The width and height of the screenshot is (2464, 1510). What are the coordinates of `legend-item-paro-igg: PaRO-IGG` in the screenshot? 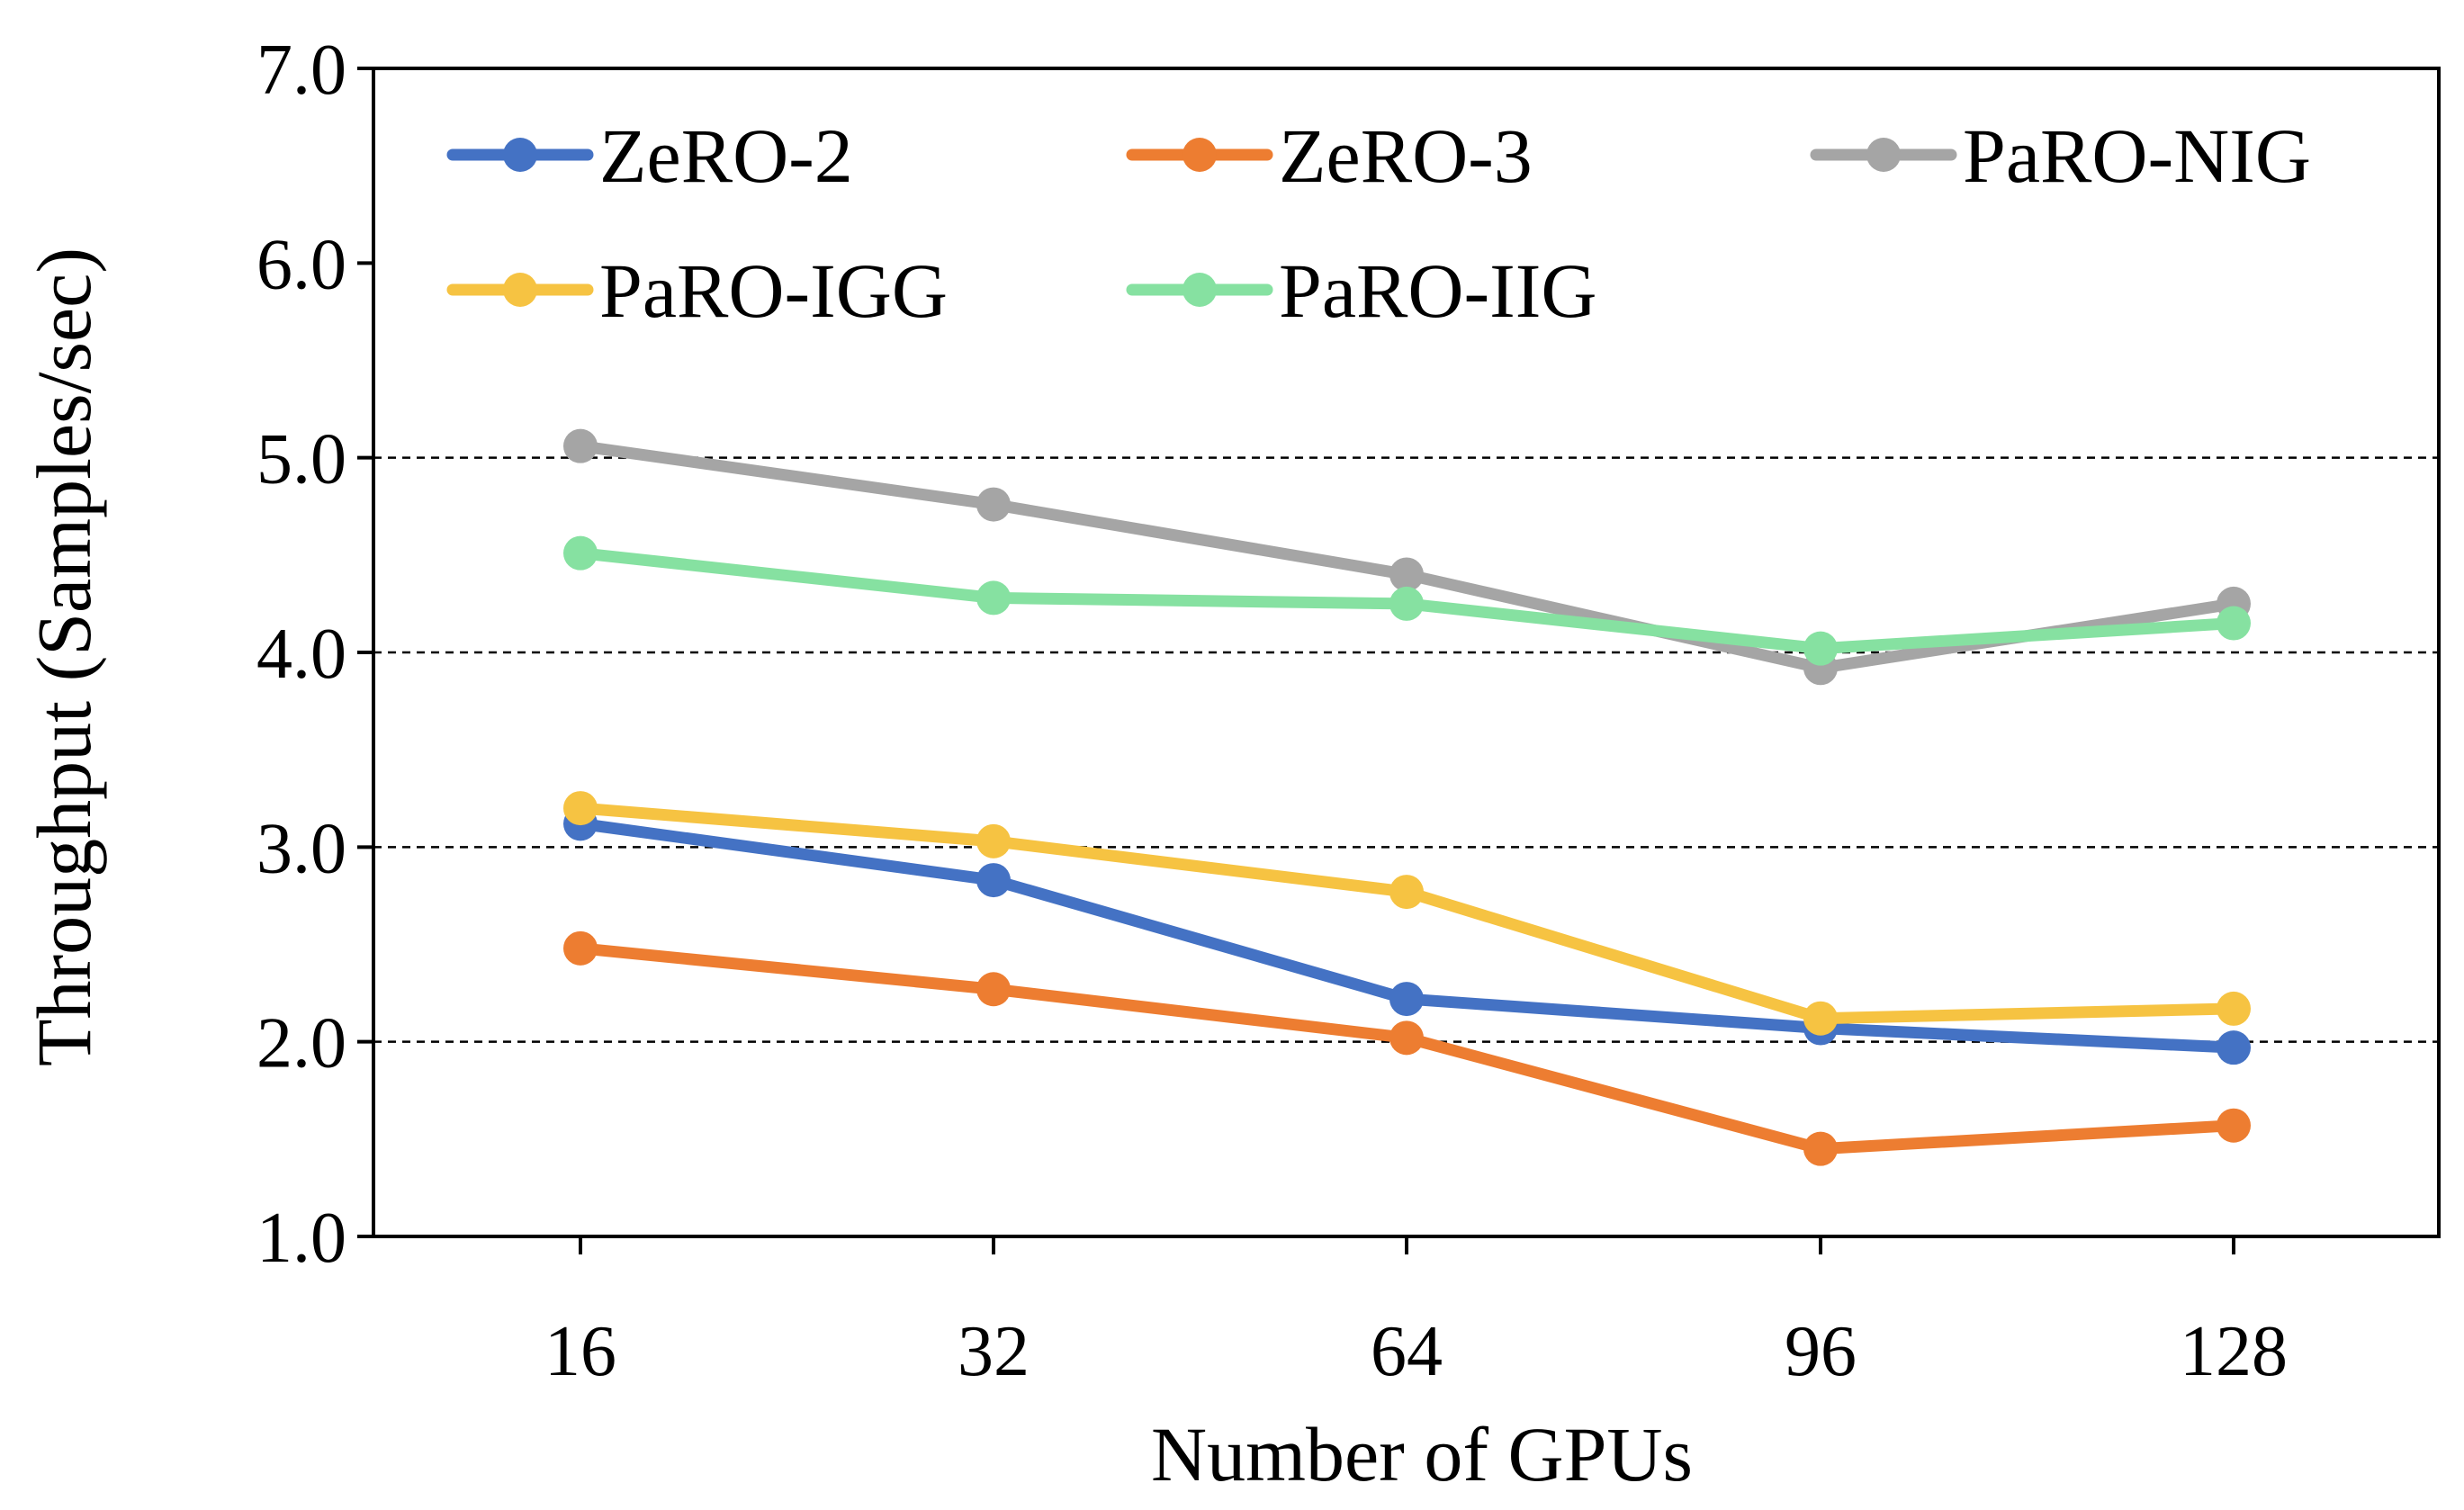 It's located at (697, 290).